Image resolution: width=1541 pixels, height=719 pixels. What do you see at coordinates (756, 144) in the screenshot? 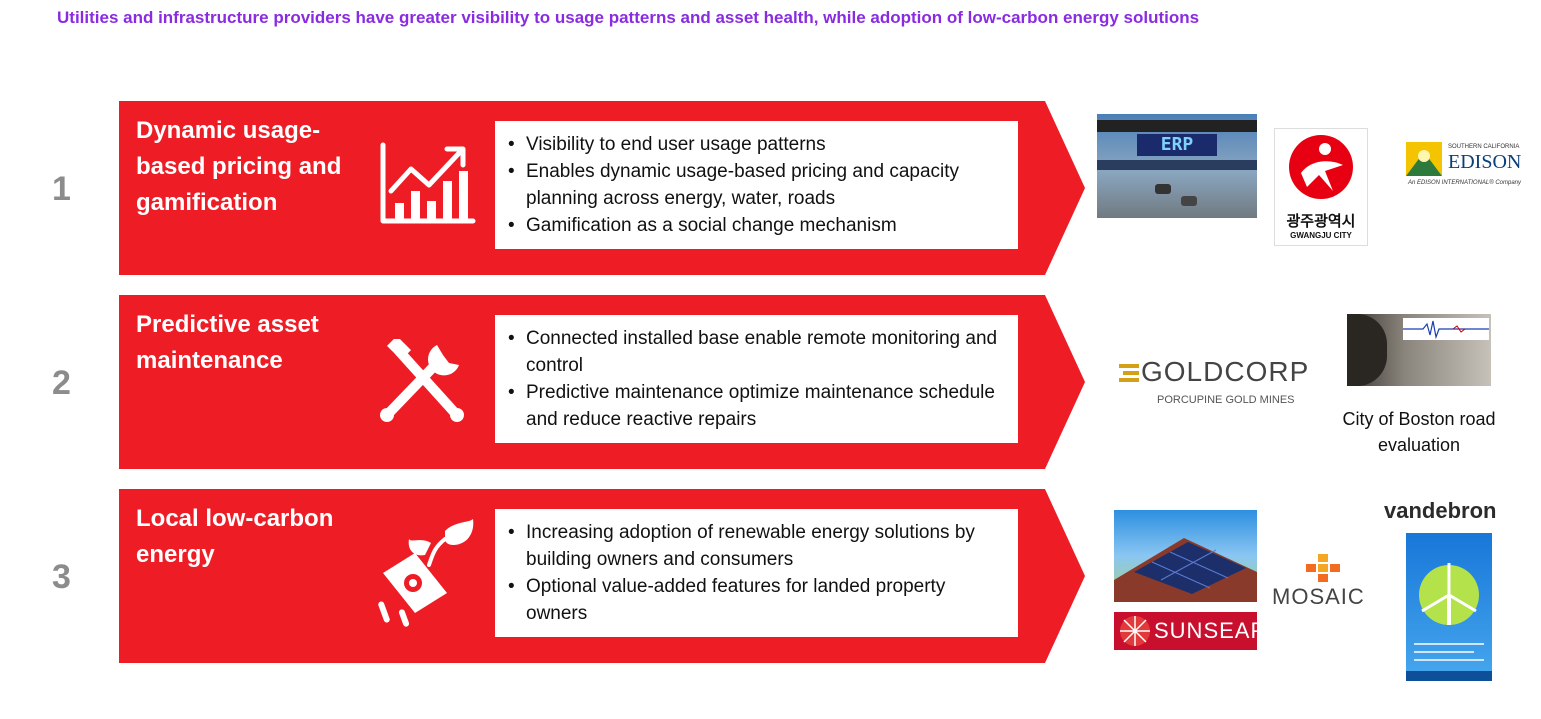
I see `bullet-item: Visibility to end user usage patterns` at bounding box center [756, 144].